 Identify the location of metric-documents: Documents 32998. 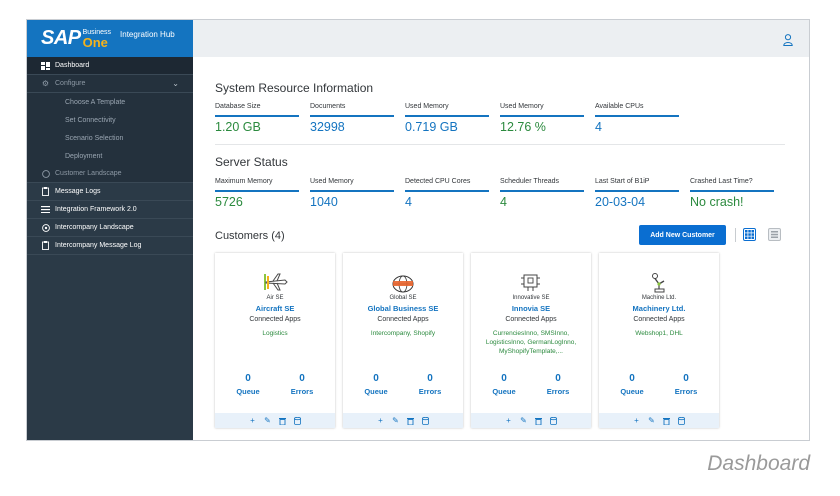
(357, 118).